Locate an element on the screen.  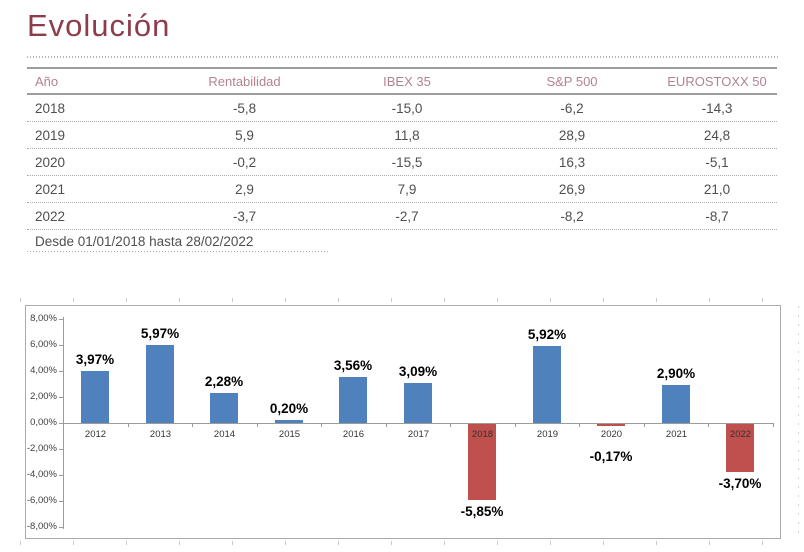
y-axis-tick-label: 8,00% is located at coordinates (43, 318).